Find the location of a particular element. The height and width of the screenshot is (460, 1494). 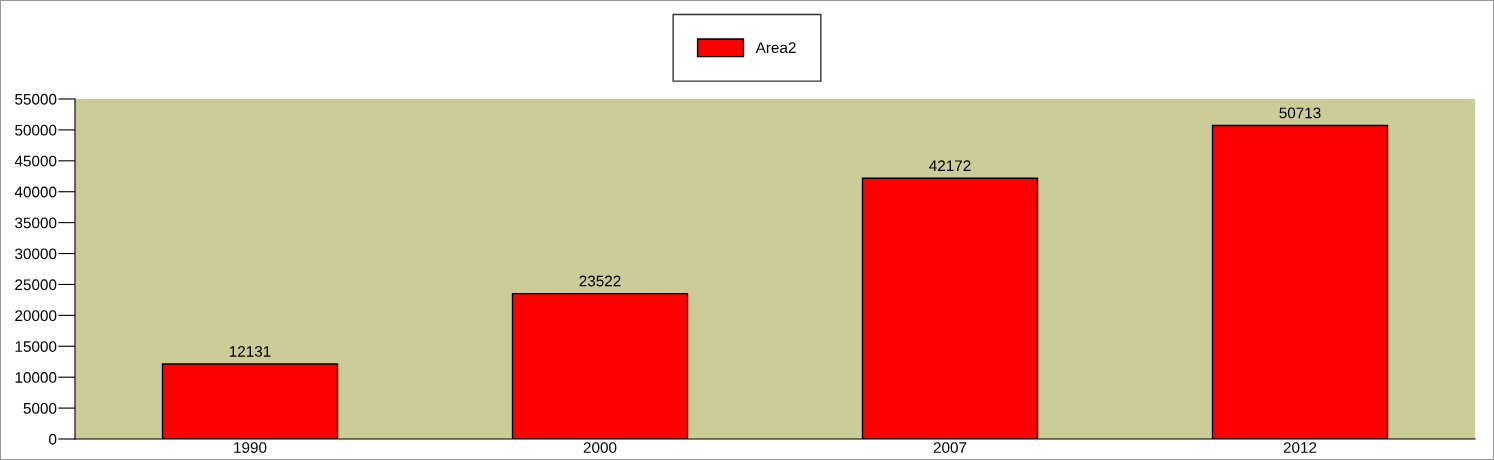

data-label: 12131 is located at coordinates (250, 351).